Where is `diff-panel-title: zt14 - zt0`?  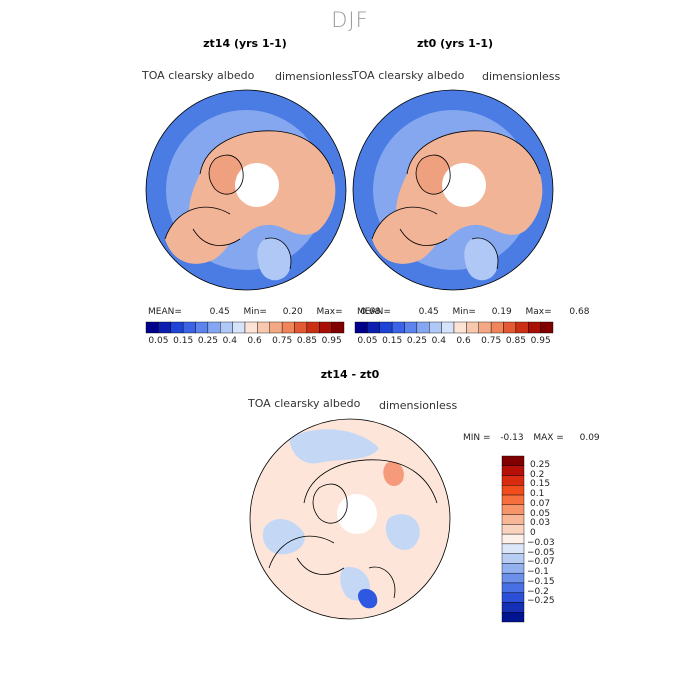
diff-panel-title: zt14 - zt0 is located at coordinates (350, 374).